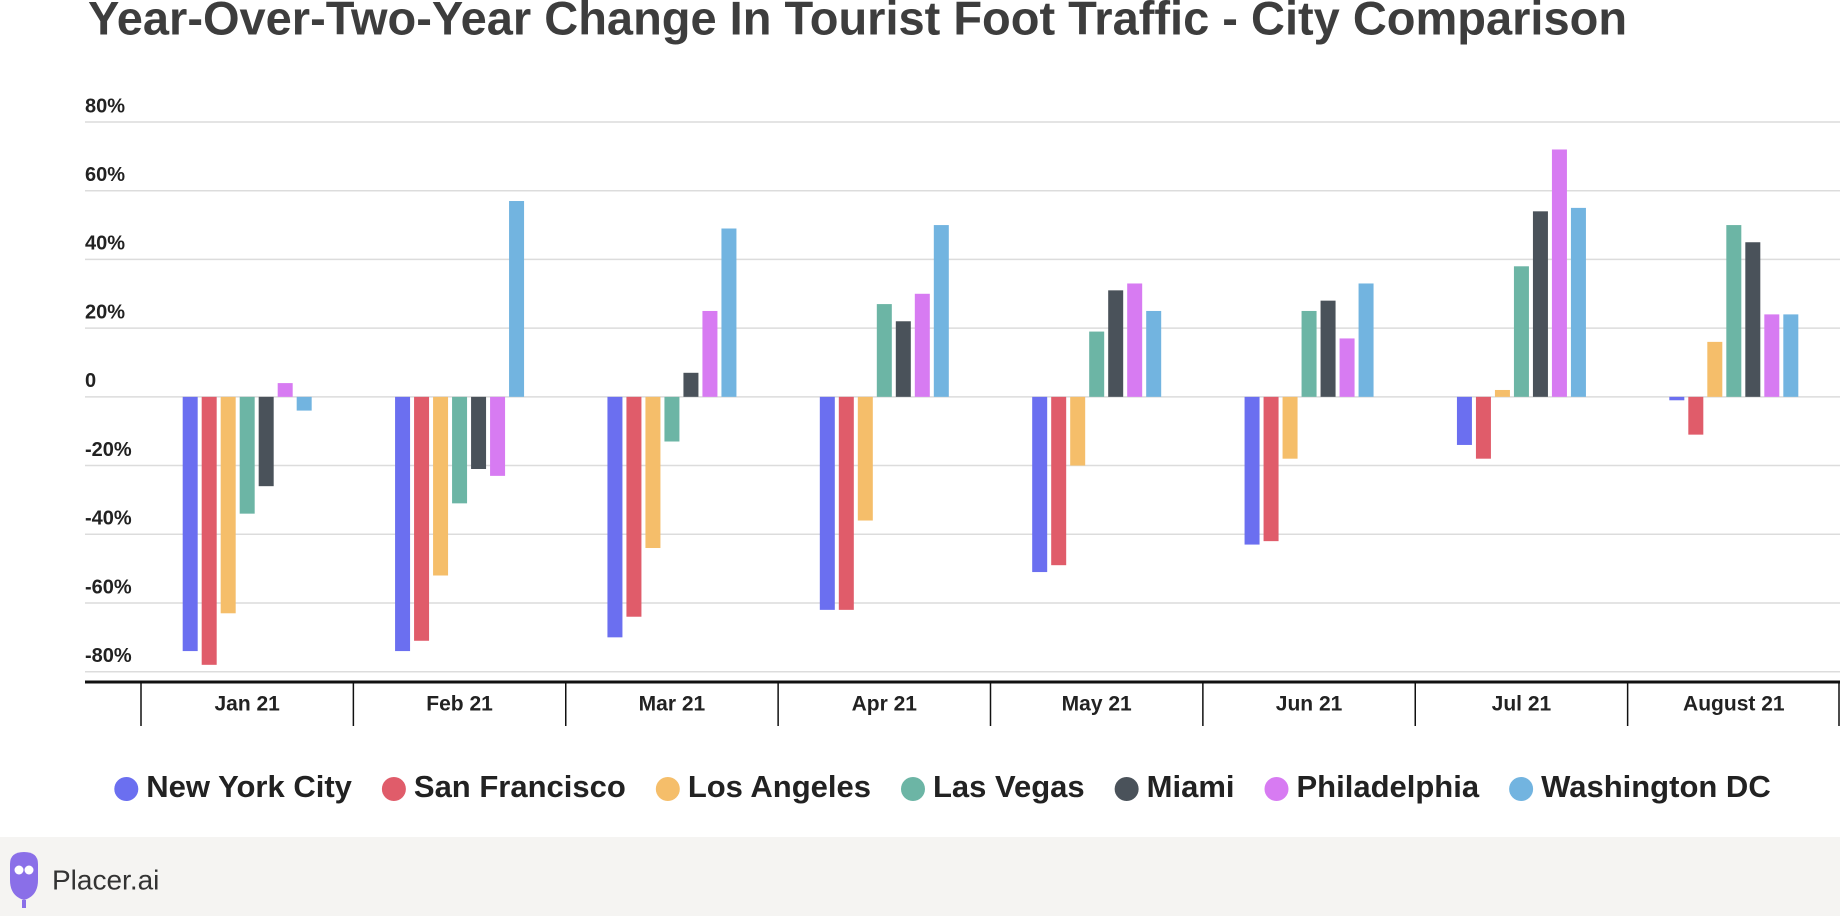  What do you see at coordinates (1388, 786) in the screenshot?
I see `legend-label: Philadelphia` at bounding box center [1388, 786].